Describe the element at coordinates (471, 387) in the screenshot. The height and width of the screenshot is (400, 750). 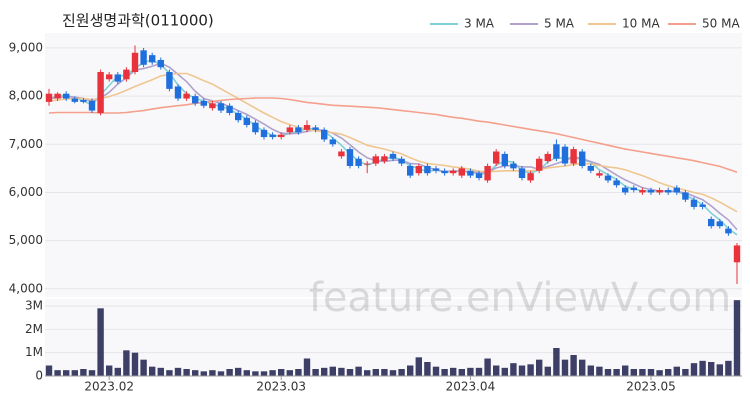
I see `x-tick-label: 2023.04` at that location.